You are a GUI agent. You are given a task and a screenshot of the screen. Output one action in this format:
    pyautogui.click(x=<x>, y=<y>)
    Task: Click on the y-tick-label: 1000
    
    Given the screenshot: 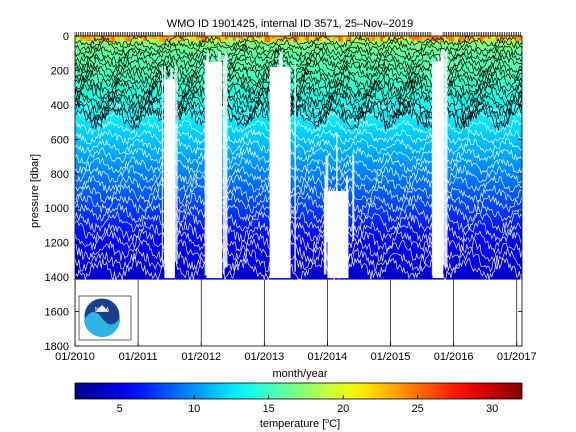 What is the action you would take?
    pyautogui.click(x=57, y=209)
    